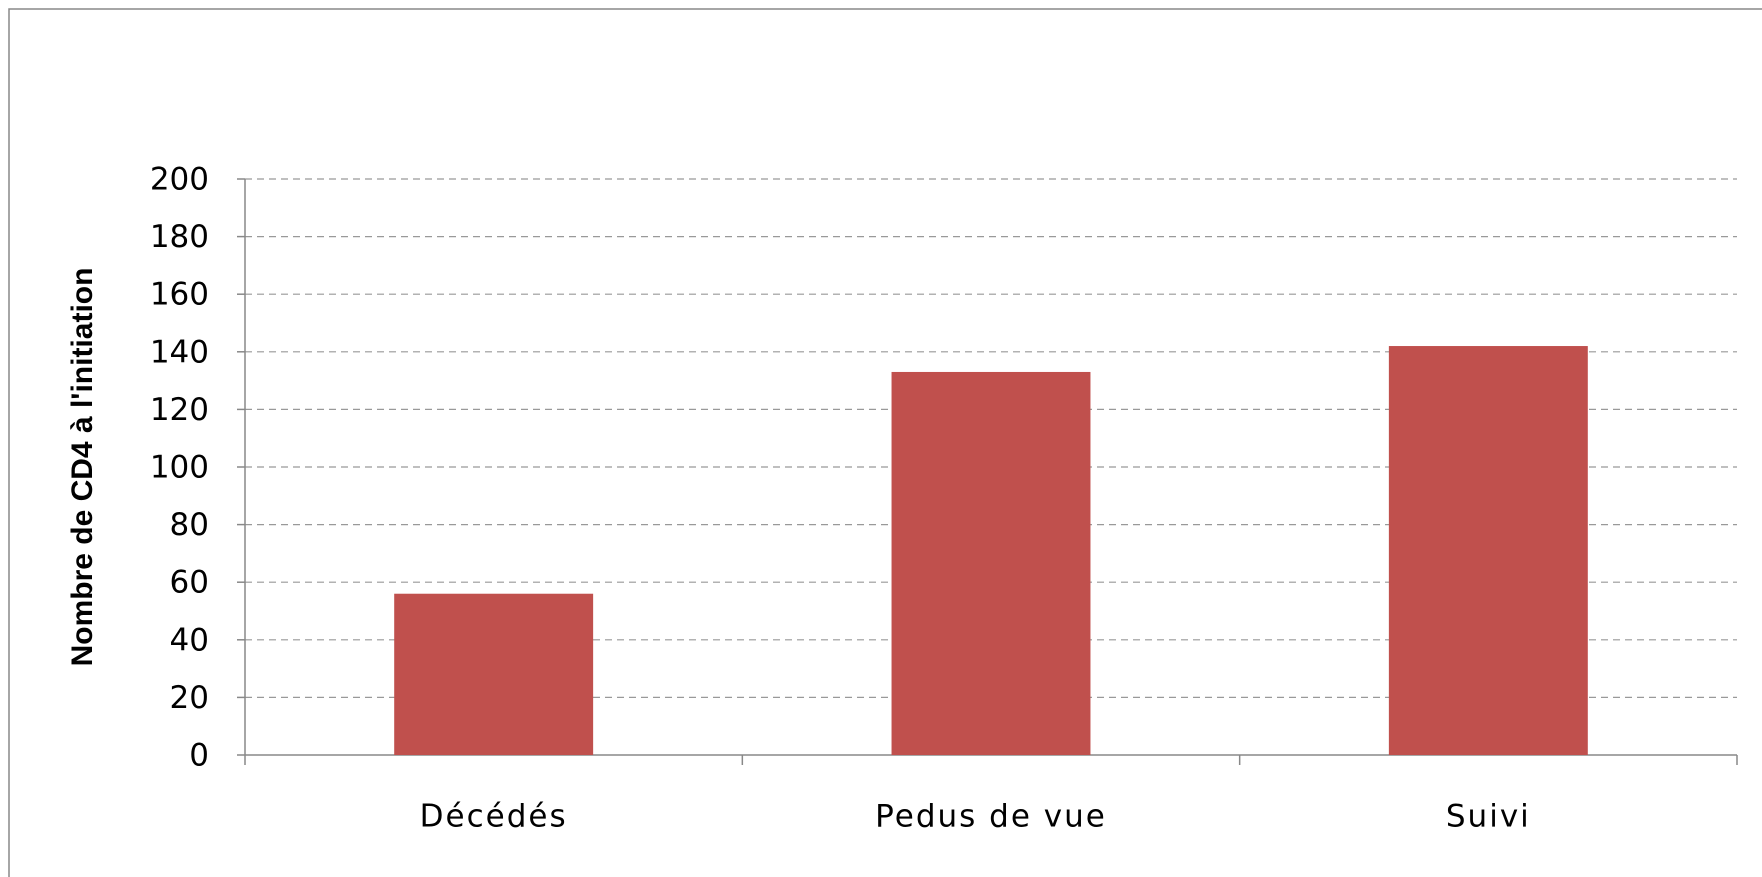  What do you see at coordinates (494, 817) in the screenshot?
I see `x-tick-label: Décédés` at bounding box center [494, 817].